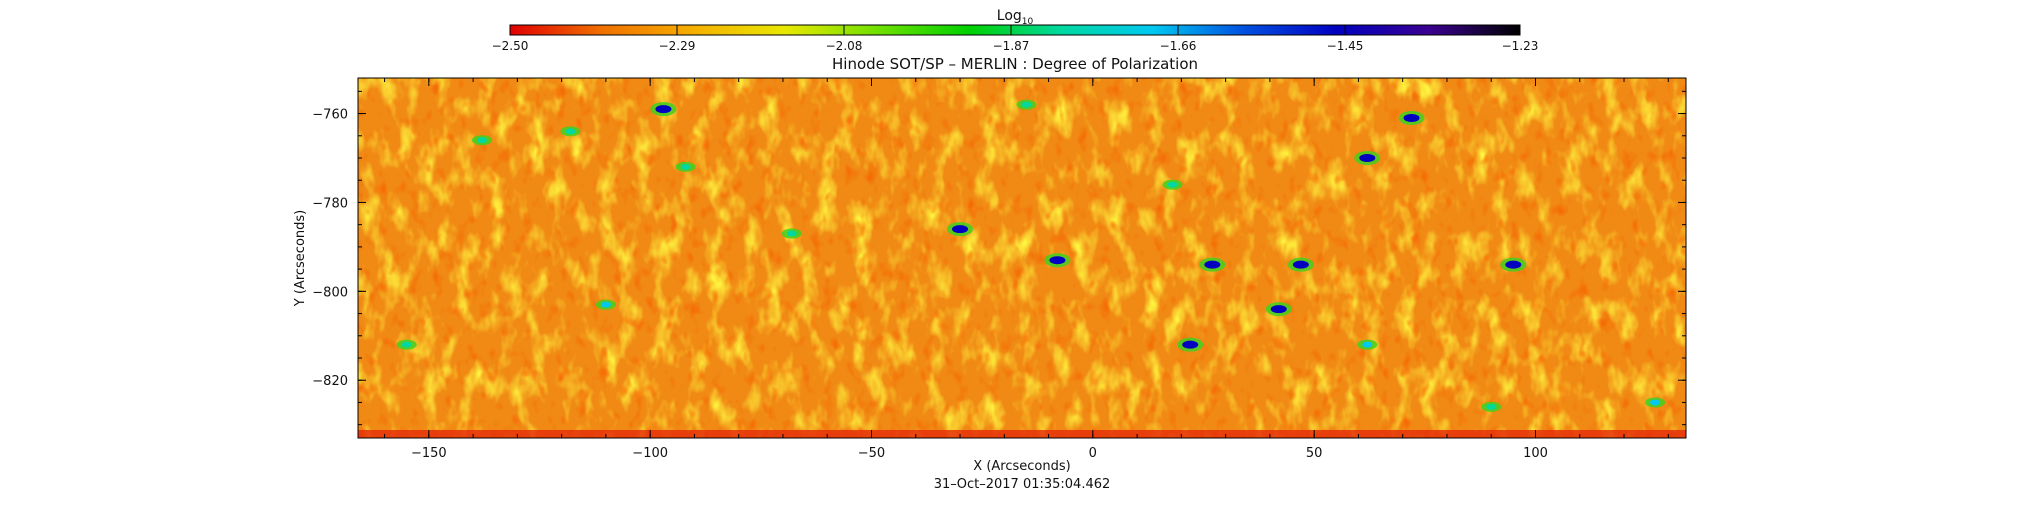 This screenshot has height=512, width=2023. I want to click on x-tick-label: 50, so click(1314, 453).